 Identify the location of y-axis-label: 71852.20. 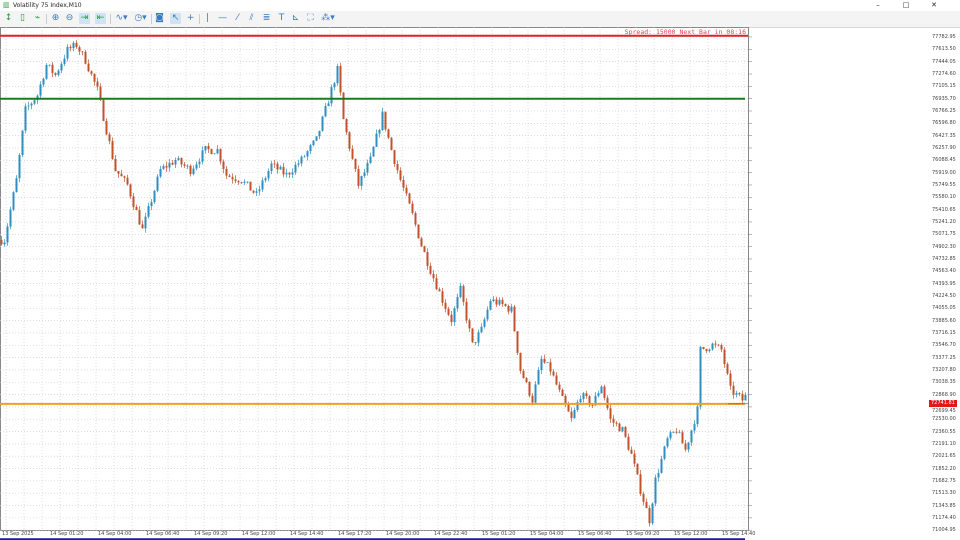
(944, 468).